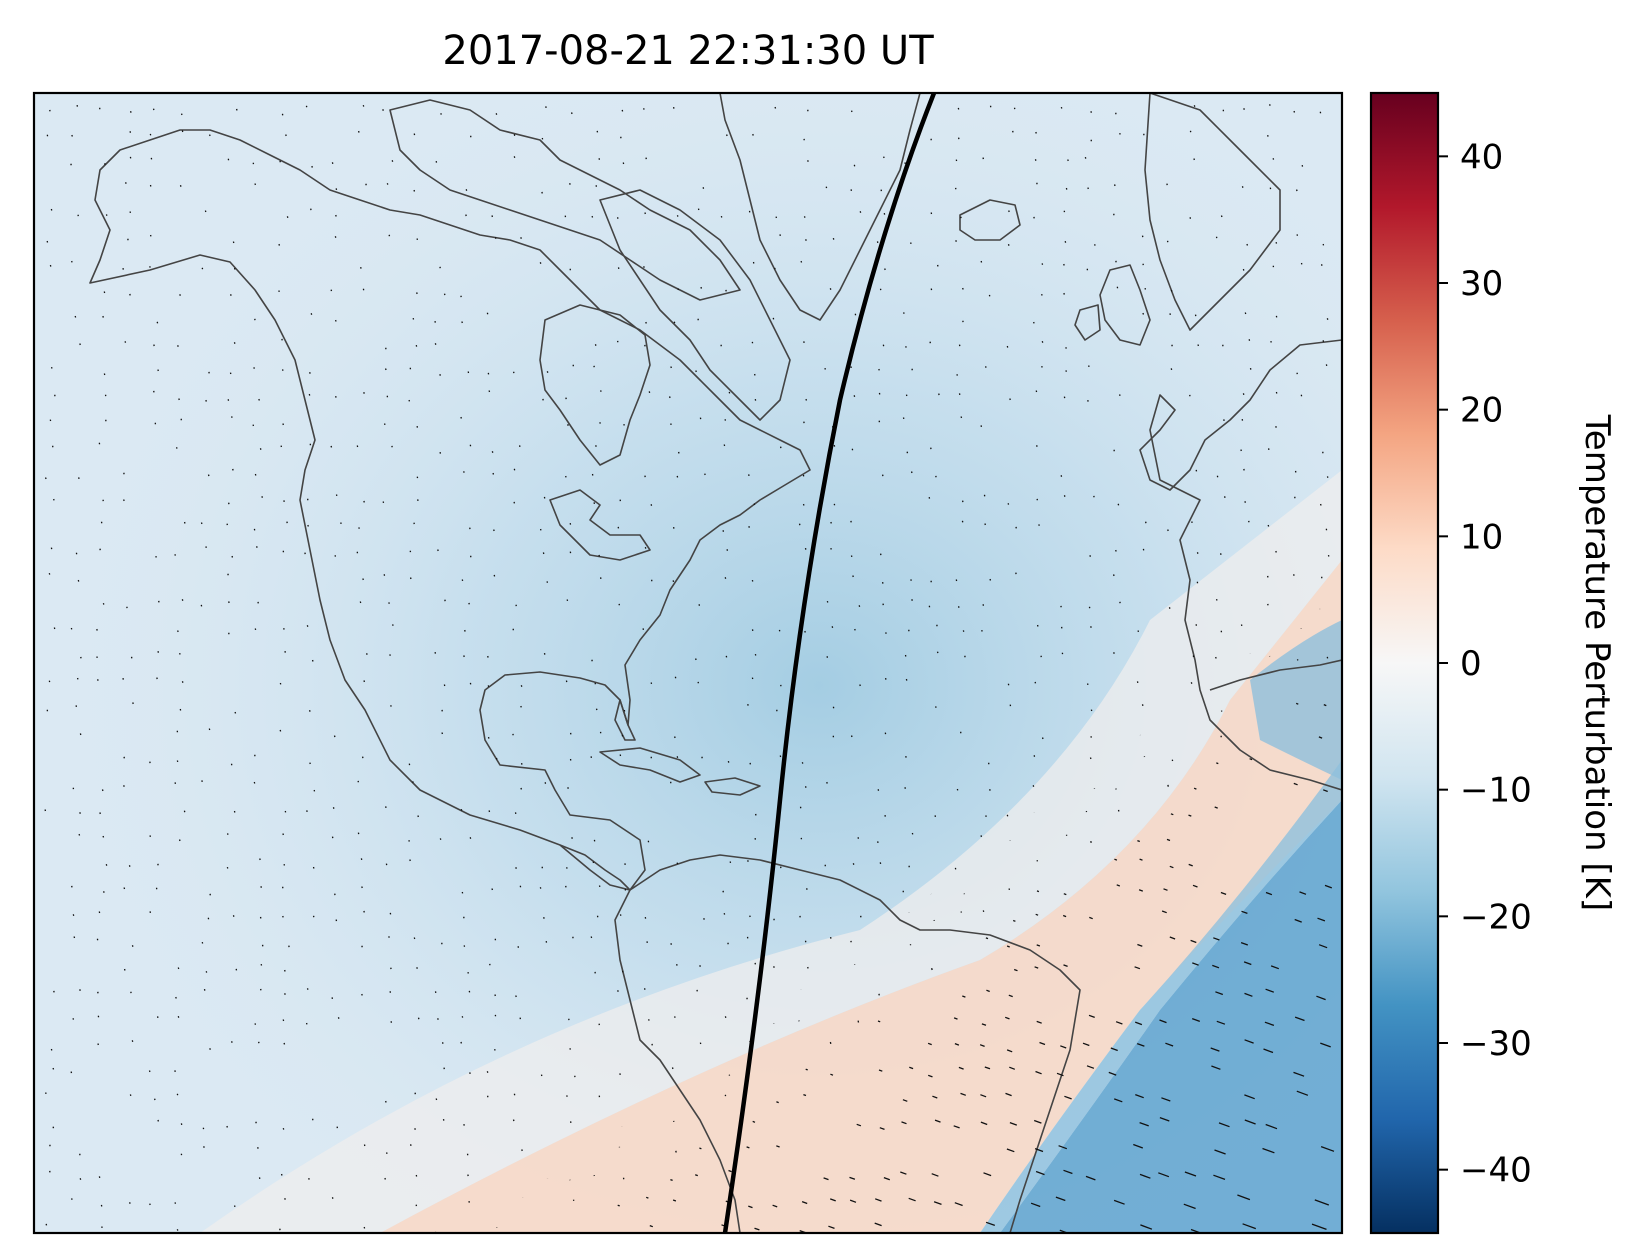 This screenshot has height=1260, width=1638. Describe the element at coordinates (820, 207) in the screenshot. I see `coastline-greenland` at that location.